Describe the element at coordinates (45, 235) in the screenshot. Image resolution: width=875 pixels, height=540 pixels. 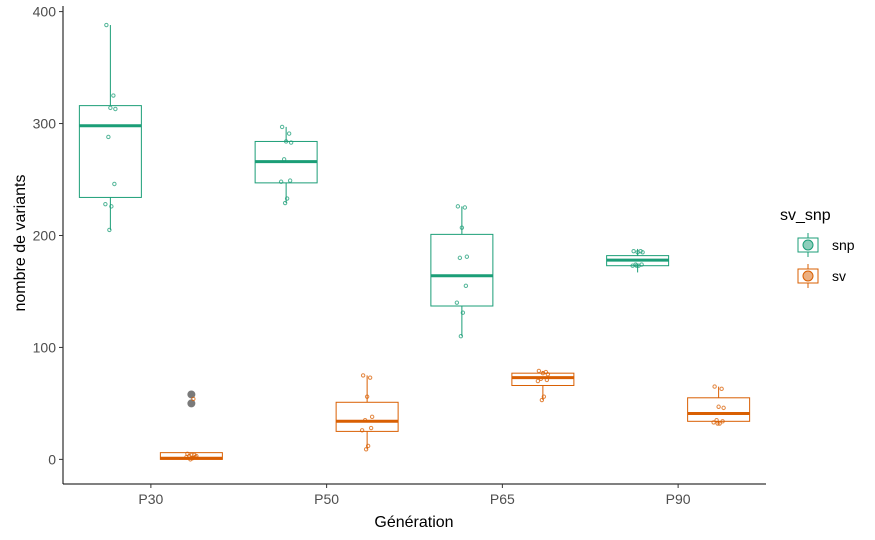
I see `y-tick-label: 200` at that location.